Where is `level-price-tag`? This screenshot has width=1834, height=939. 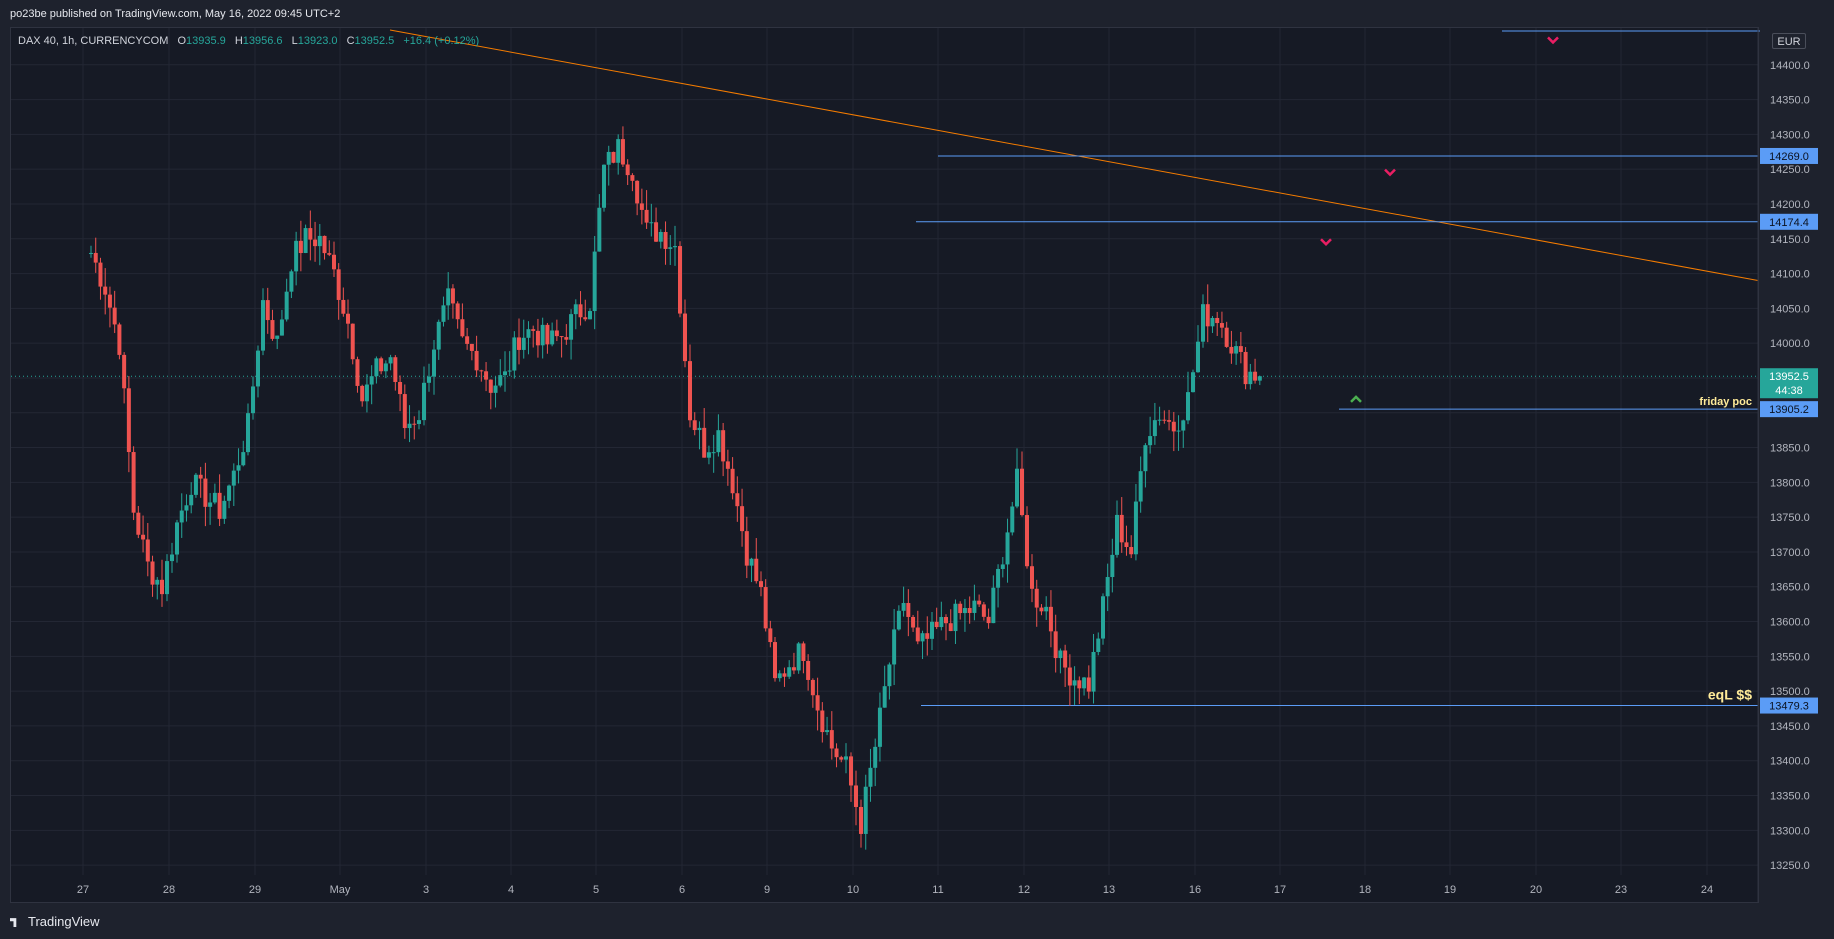 level-price-tag is located at coordinates (1789, 155).